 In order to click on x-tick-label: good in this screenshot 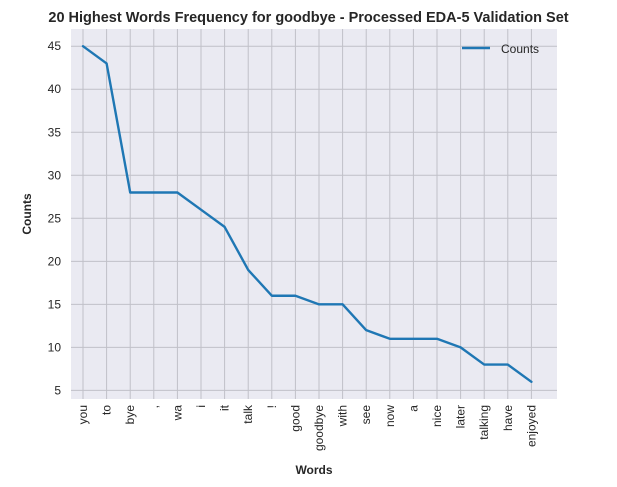, I will do `click(295, 418)`.